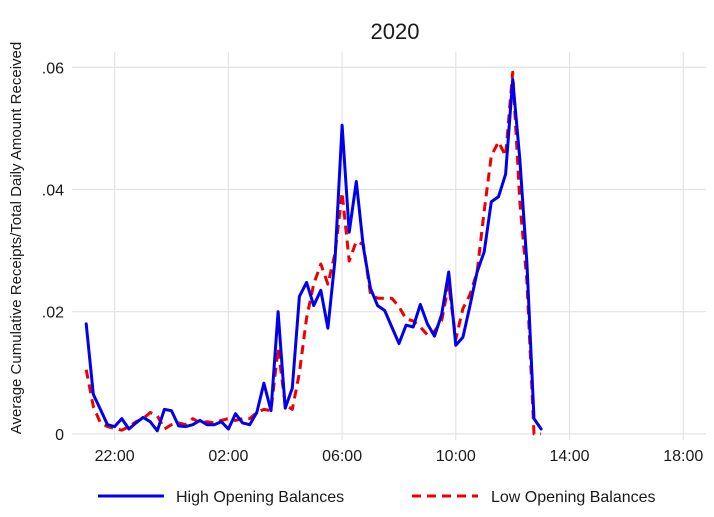 This screenshot has width=714, height=517. What do you see at coordinates (683, 456) in the screenshot?
I see `x-tick-label: 18:00` at bounding box center [683, 456].